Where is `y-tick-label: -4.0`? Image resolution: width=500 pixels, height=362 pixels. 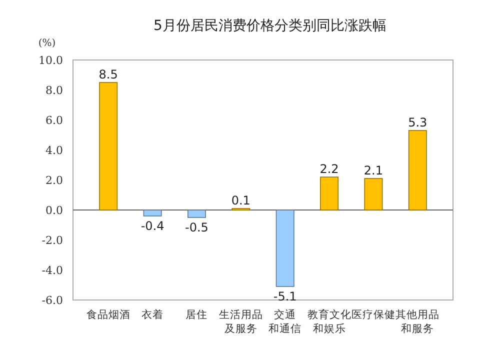
y-tick-label: -4.0 is located at coordinates (52, 270).